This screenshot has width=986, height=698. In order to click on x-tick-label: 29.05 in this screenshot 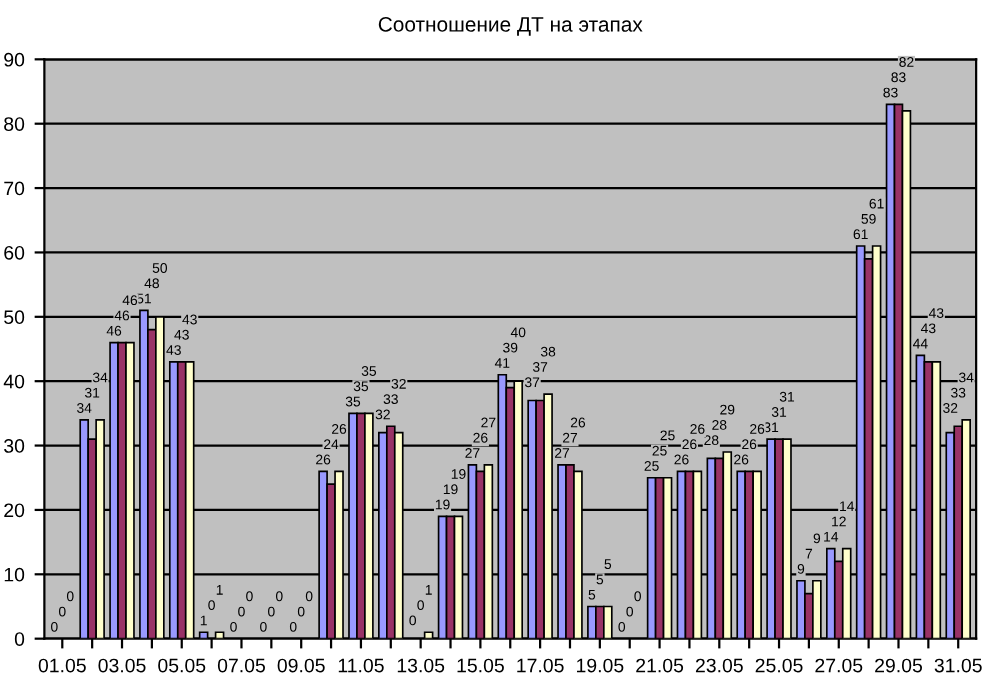, I will do `click(899, 665)`.